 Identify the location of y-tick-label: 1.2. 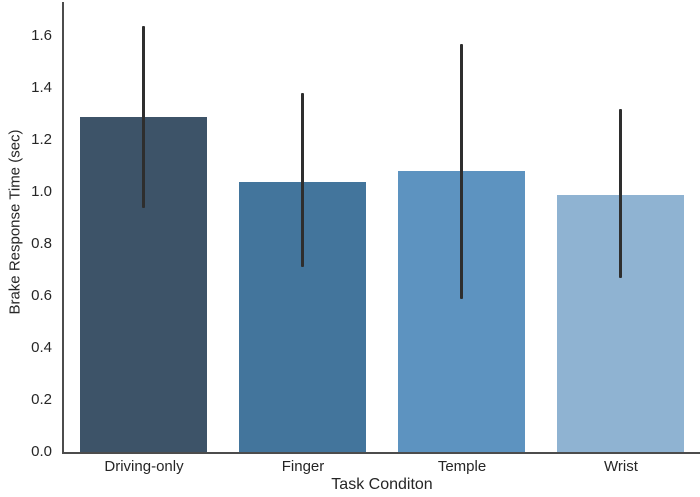
(41, 139).